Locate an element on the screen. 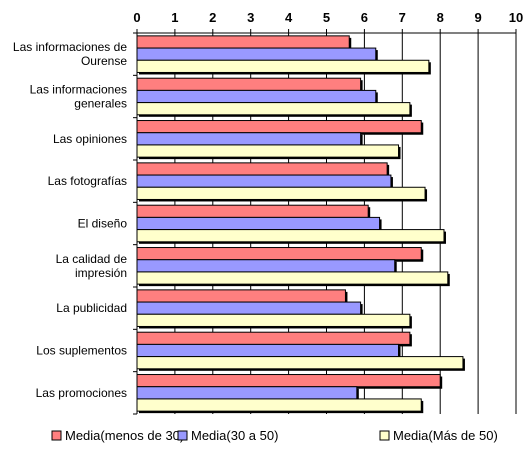 The image size is (530, 451). x-tick-label: 2 is located at coordinates (212, 17).